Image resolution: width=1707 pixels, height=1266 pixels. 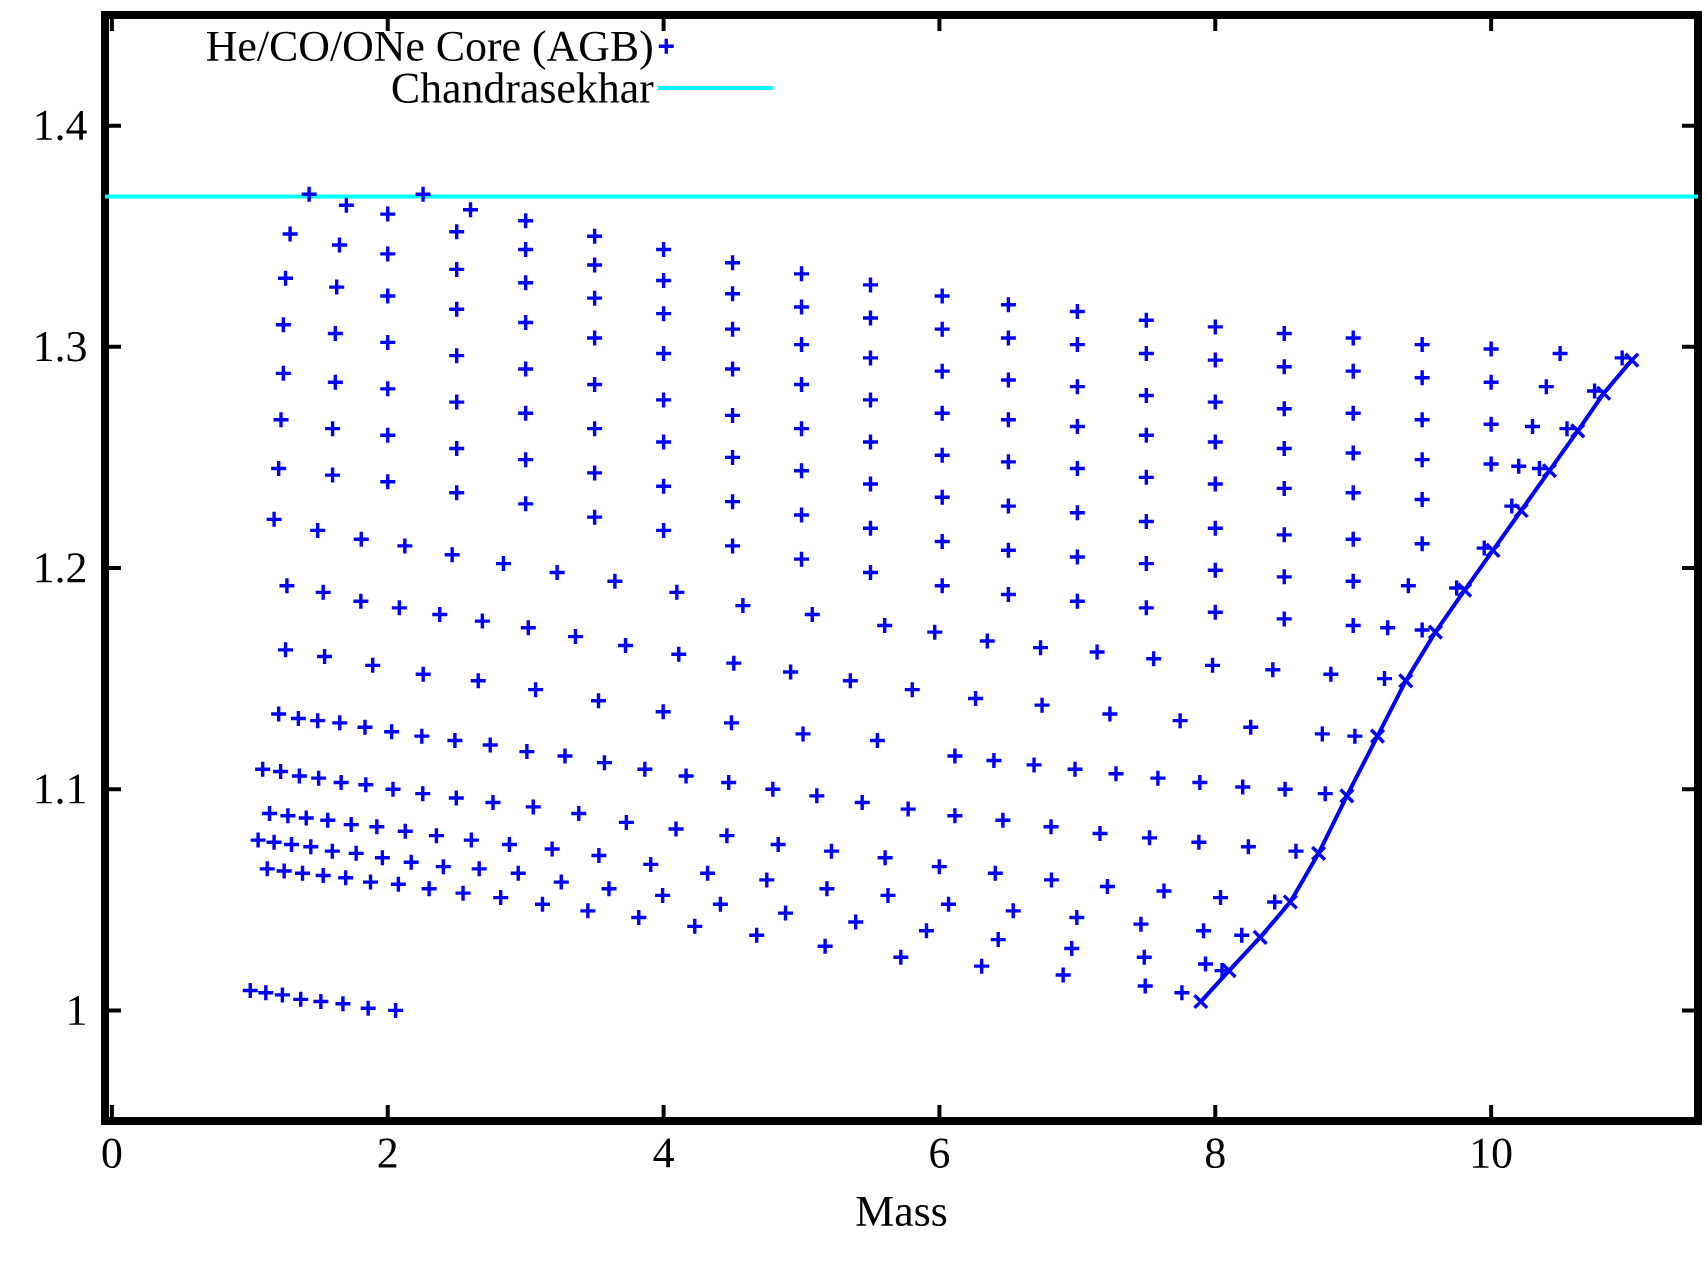 I want to click on y-tick-label: 1.2, so click(x=61, y=568).